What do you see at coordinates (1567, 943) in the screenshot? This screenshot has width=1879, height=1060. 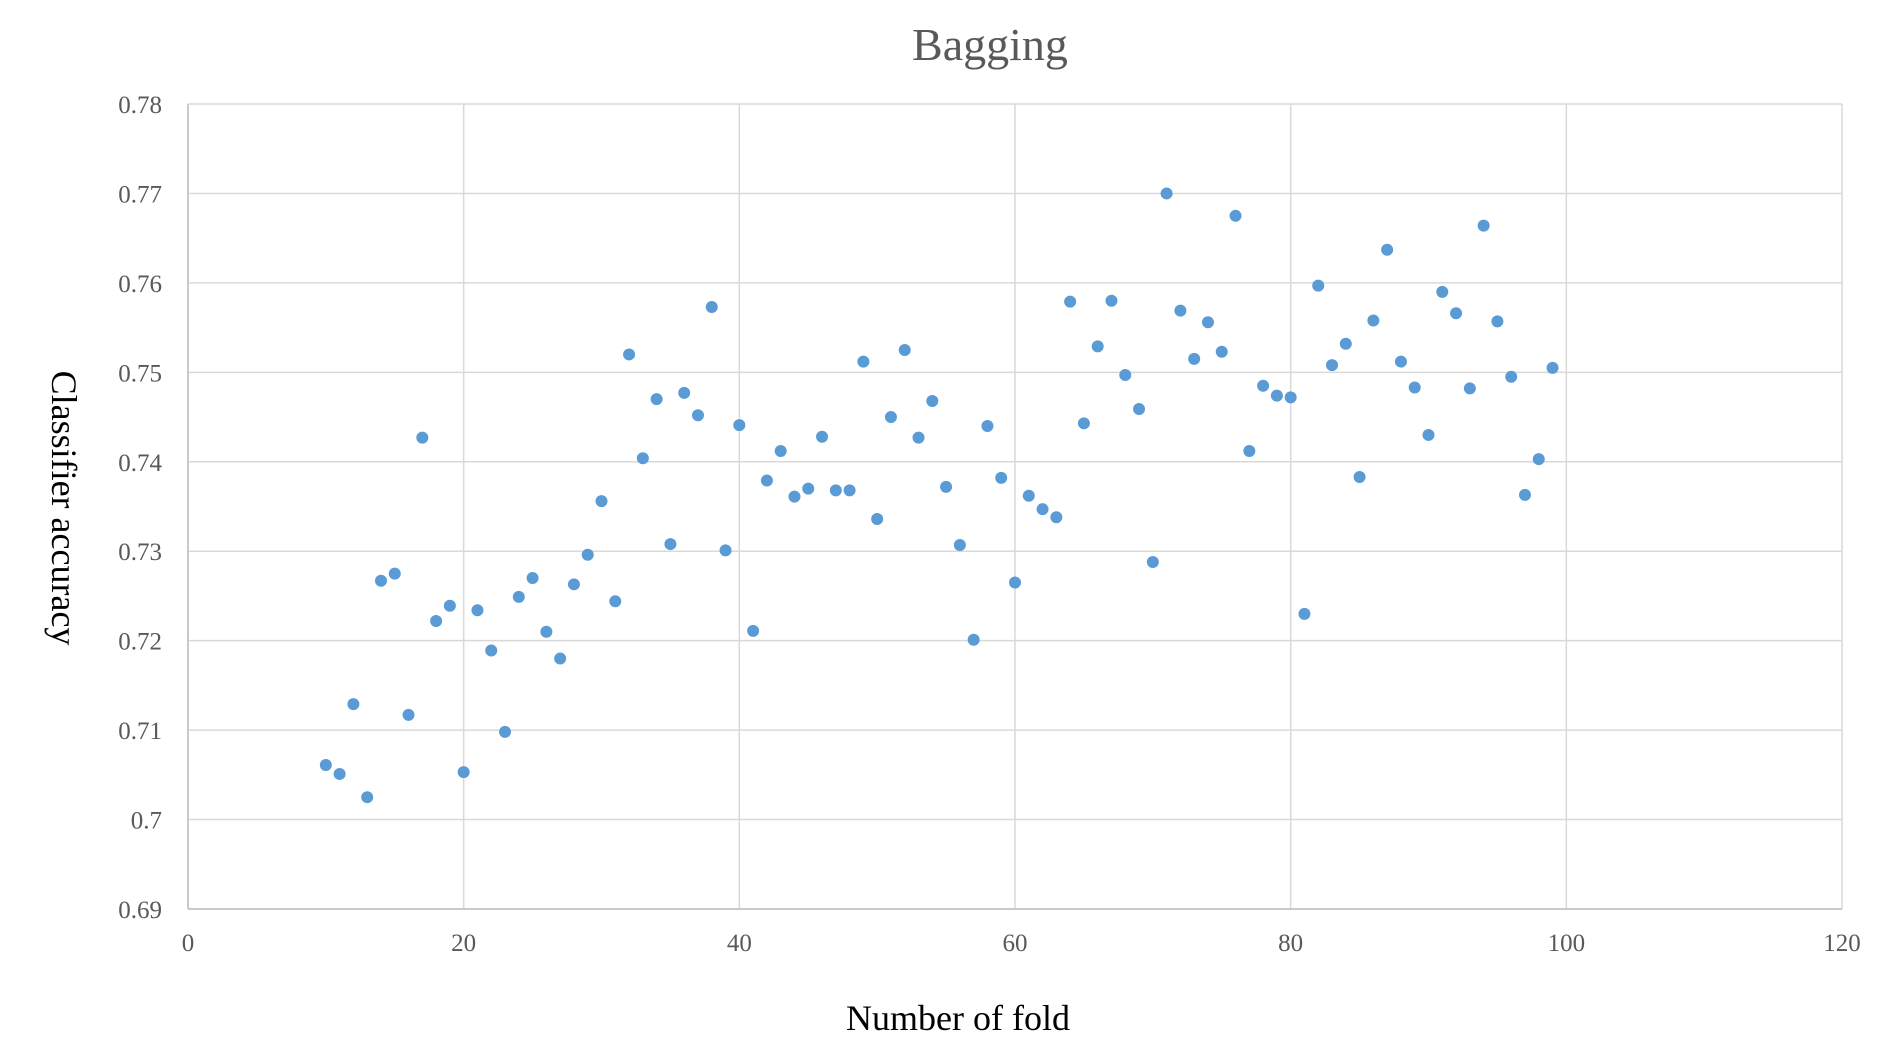 I see `x-tick-label: 100` at bounding box center [1567, 943].